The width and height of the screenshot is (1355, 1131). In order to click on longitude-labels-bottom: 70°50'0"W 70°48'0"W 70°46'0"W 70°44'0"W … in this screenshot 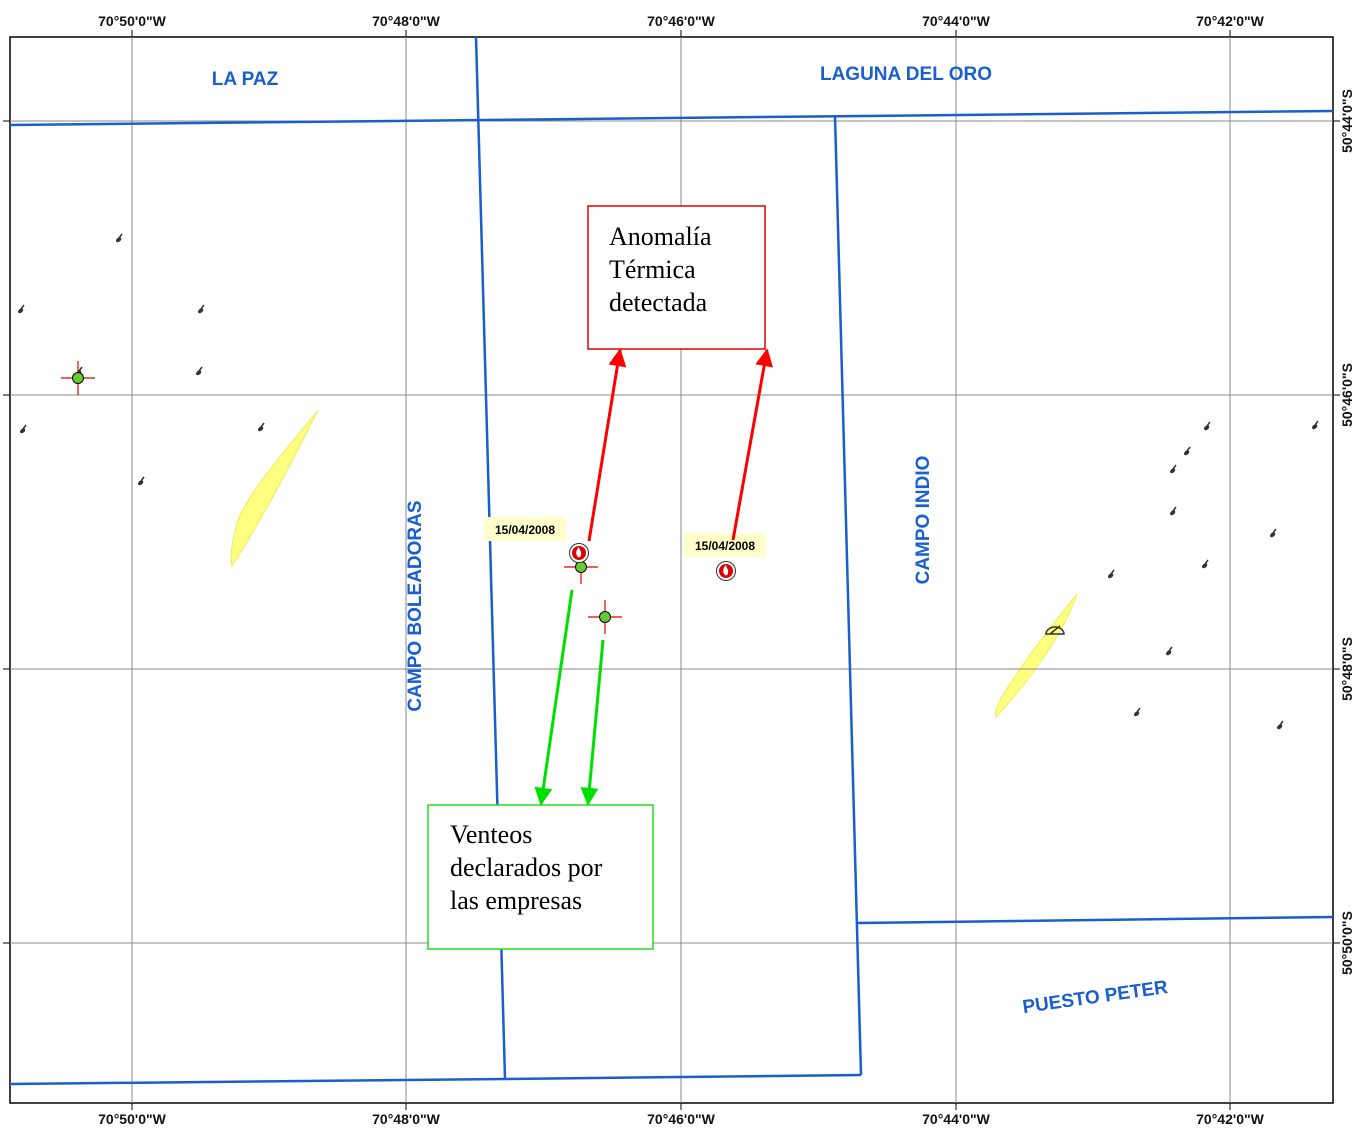, I will do `click(681, 1119)`.